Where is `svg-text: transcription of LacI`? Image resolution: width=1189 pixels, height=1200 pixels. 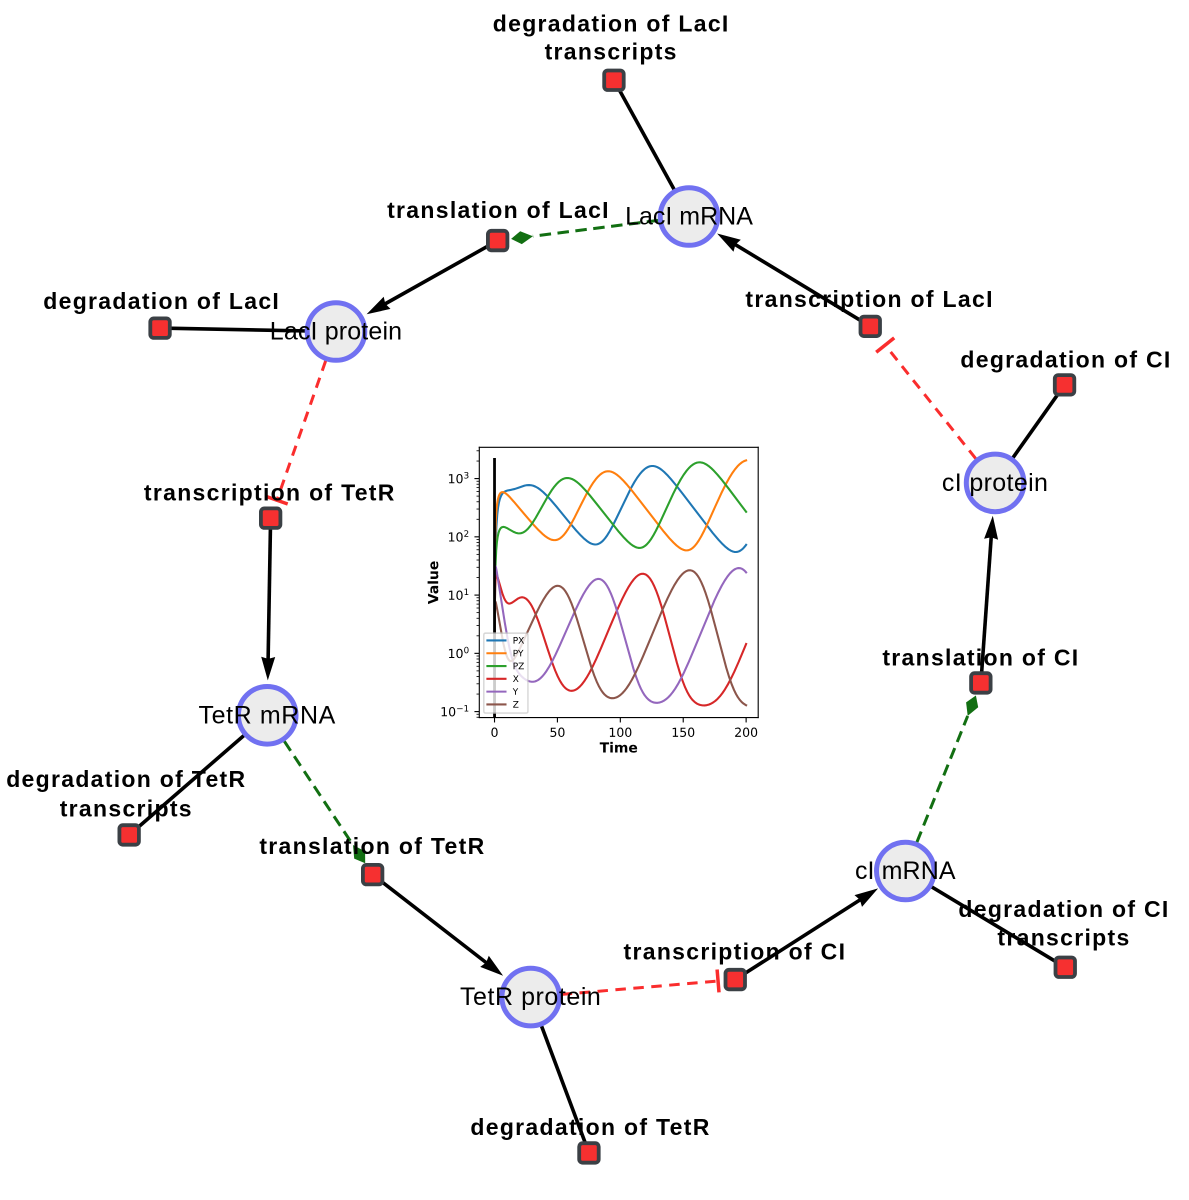
svg-text: transcription of LacI is located at coordinates (869, 299).